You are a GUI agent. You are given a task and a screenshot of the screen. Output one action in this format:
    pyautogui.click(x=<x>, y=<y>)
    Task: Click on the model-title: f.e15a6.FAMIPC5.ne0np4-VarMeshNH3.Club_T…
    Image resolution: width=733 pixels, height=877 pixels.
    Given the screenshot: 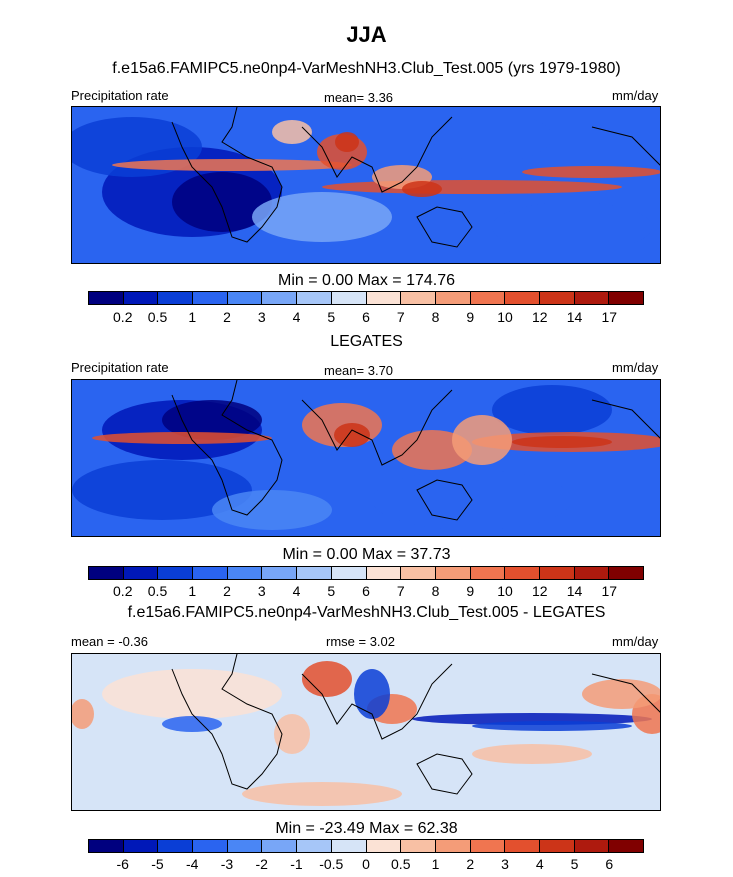 What is the action you would take?
    pyautogui.click(x=366, y=68)
    